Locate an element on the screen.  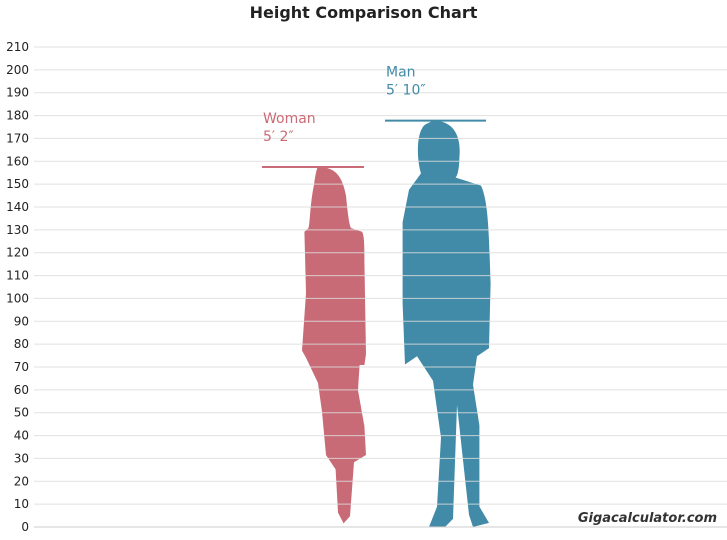
watermark: Gigacalculator.com is located at coordinates (647, 518).